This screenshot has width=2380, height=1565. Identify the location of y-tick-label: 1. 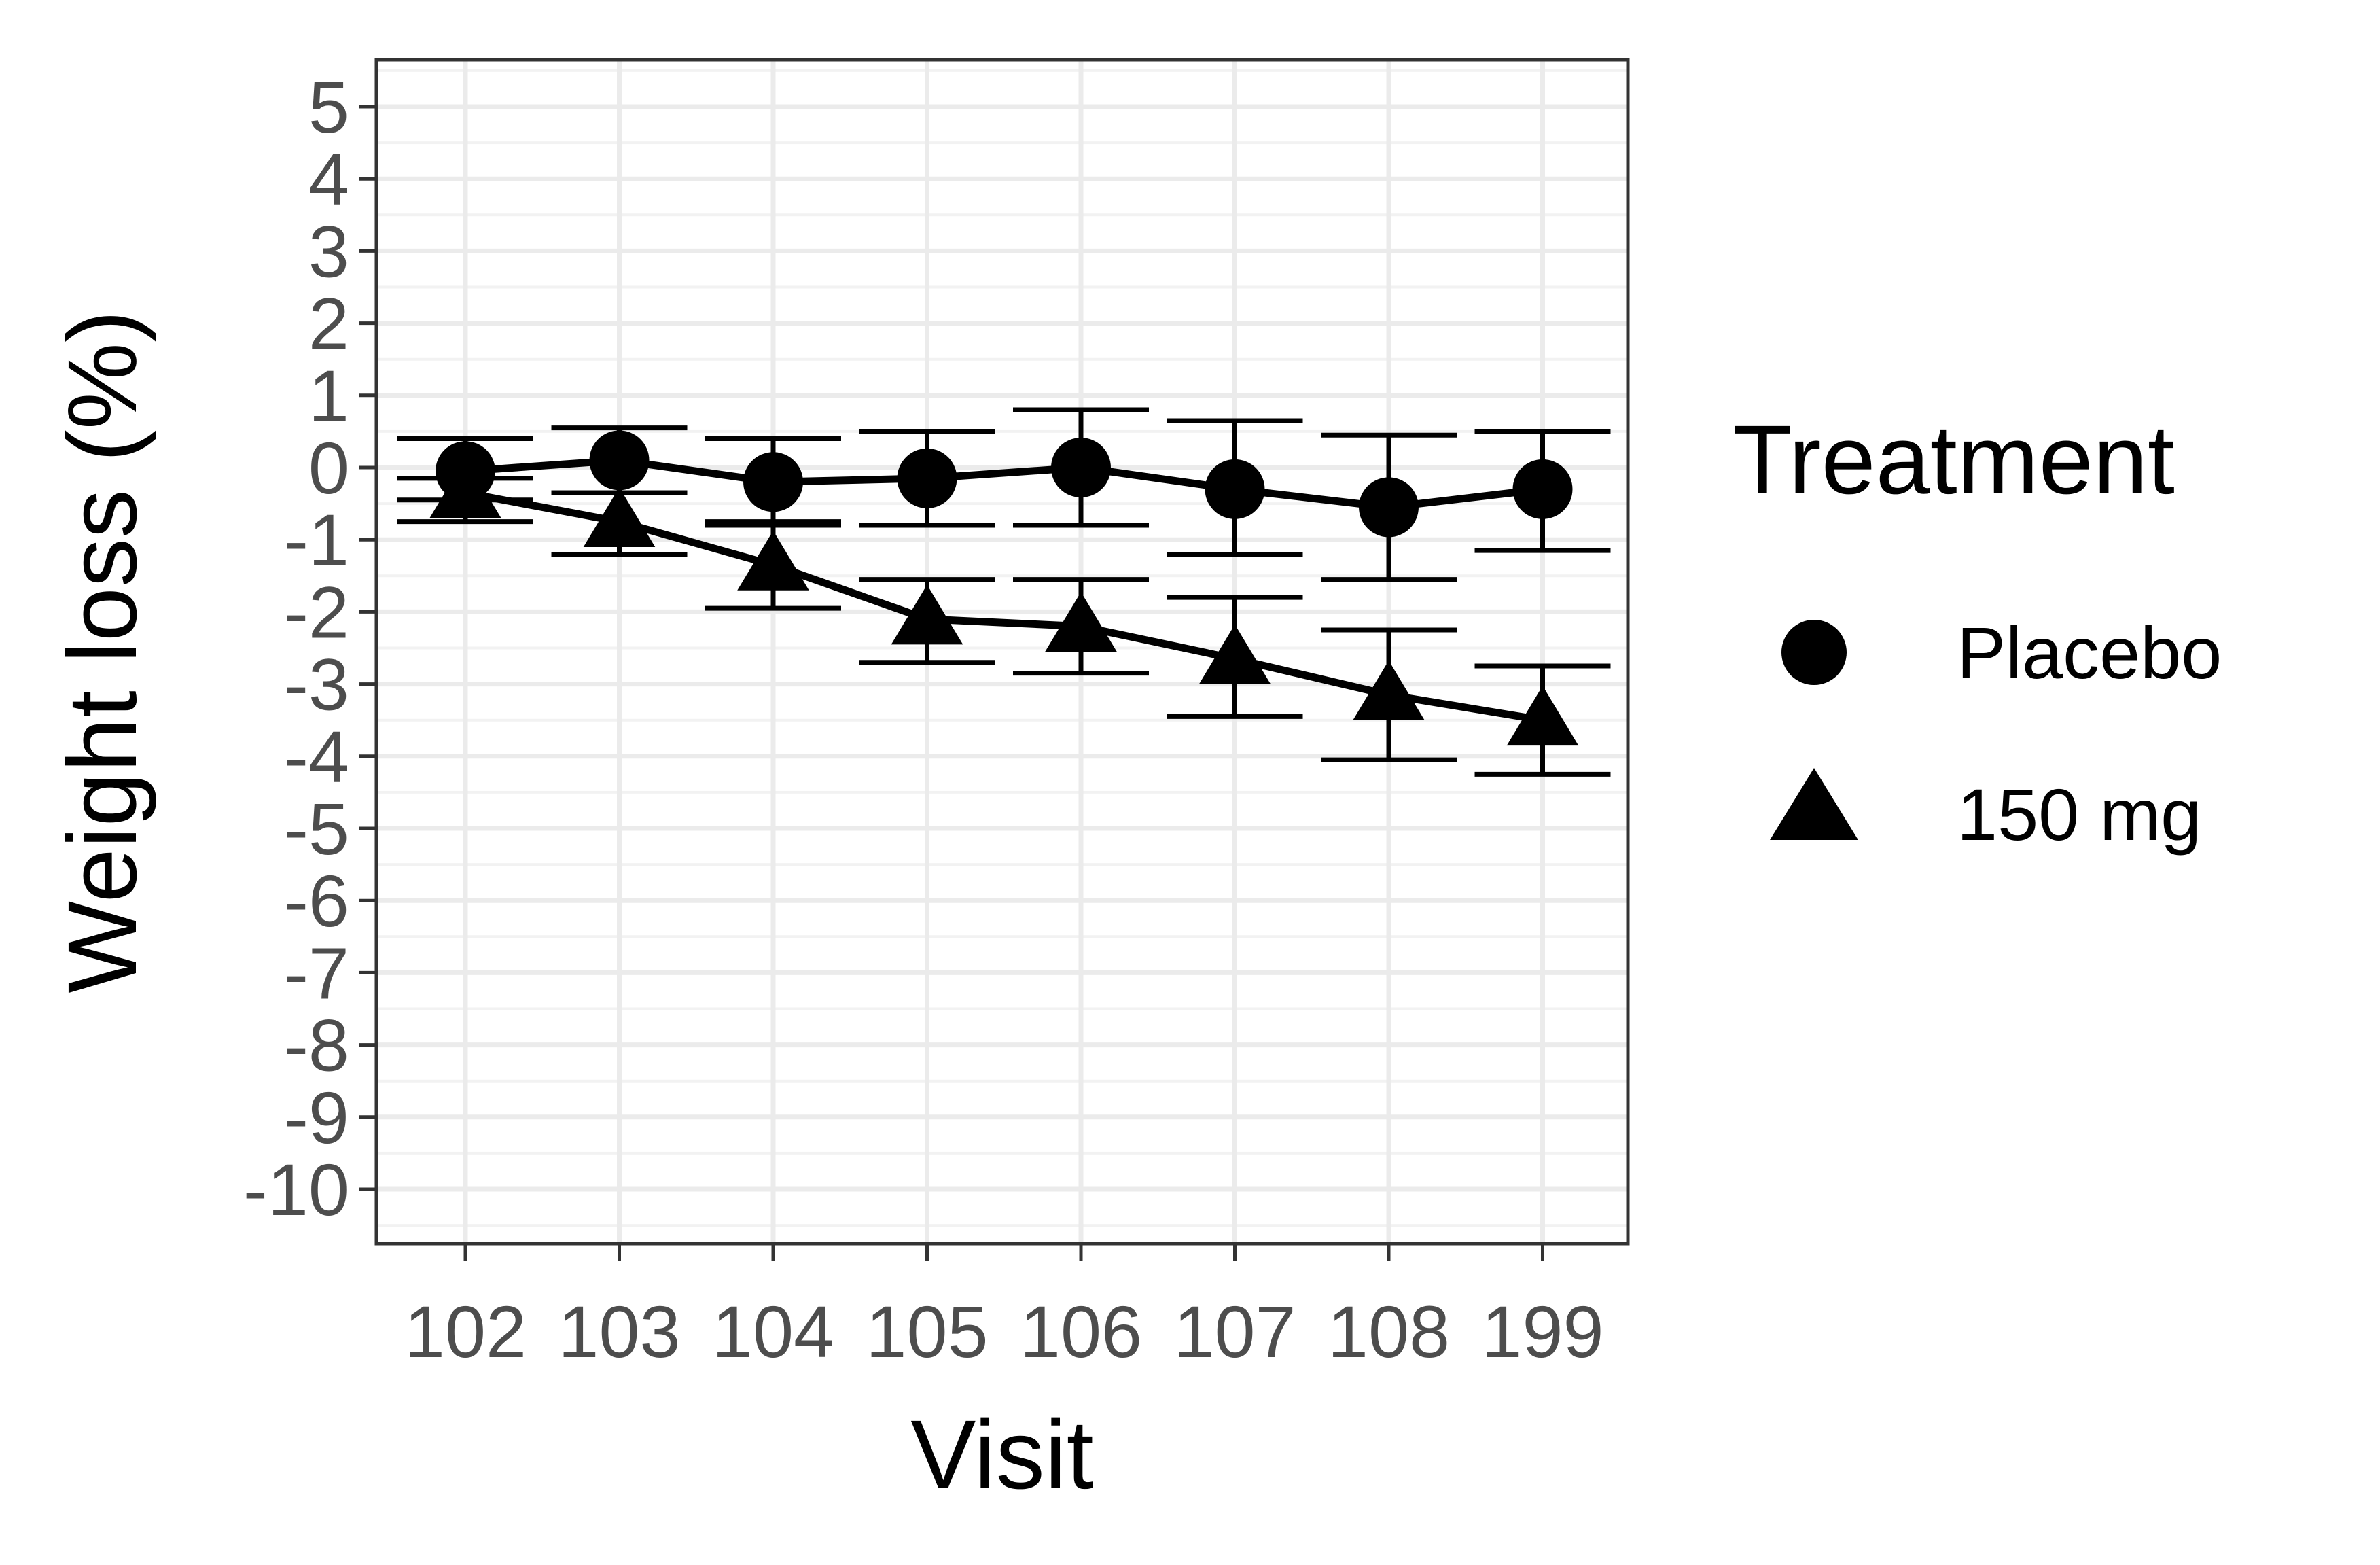
(329, 396).